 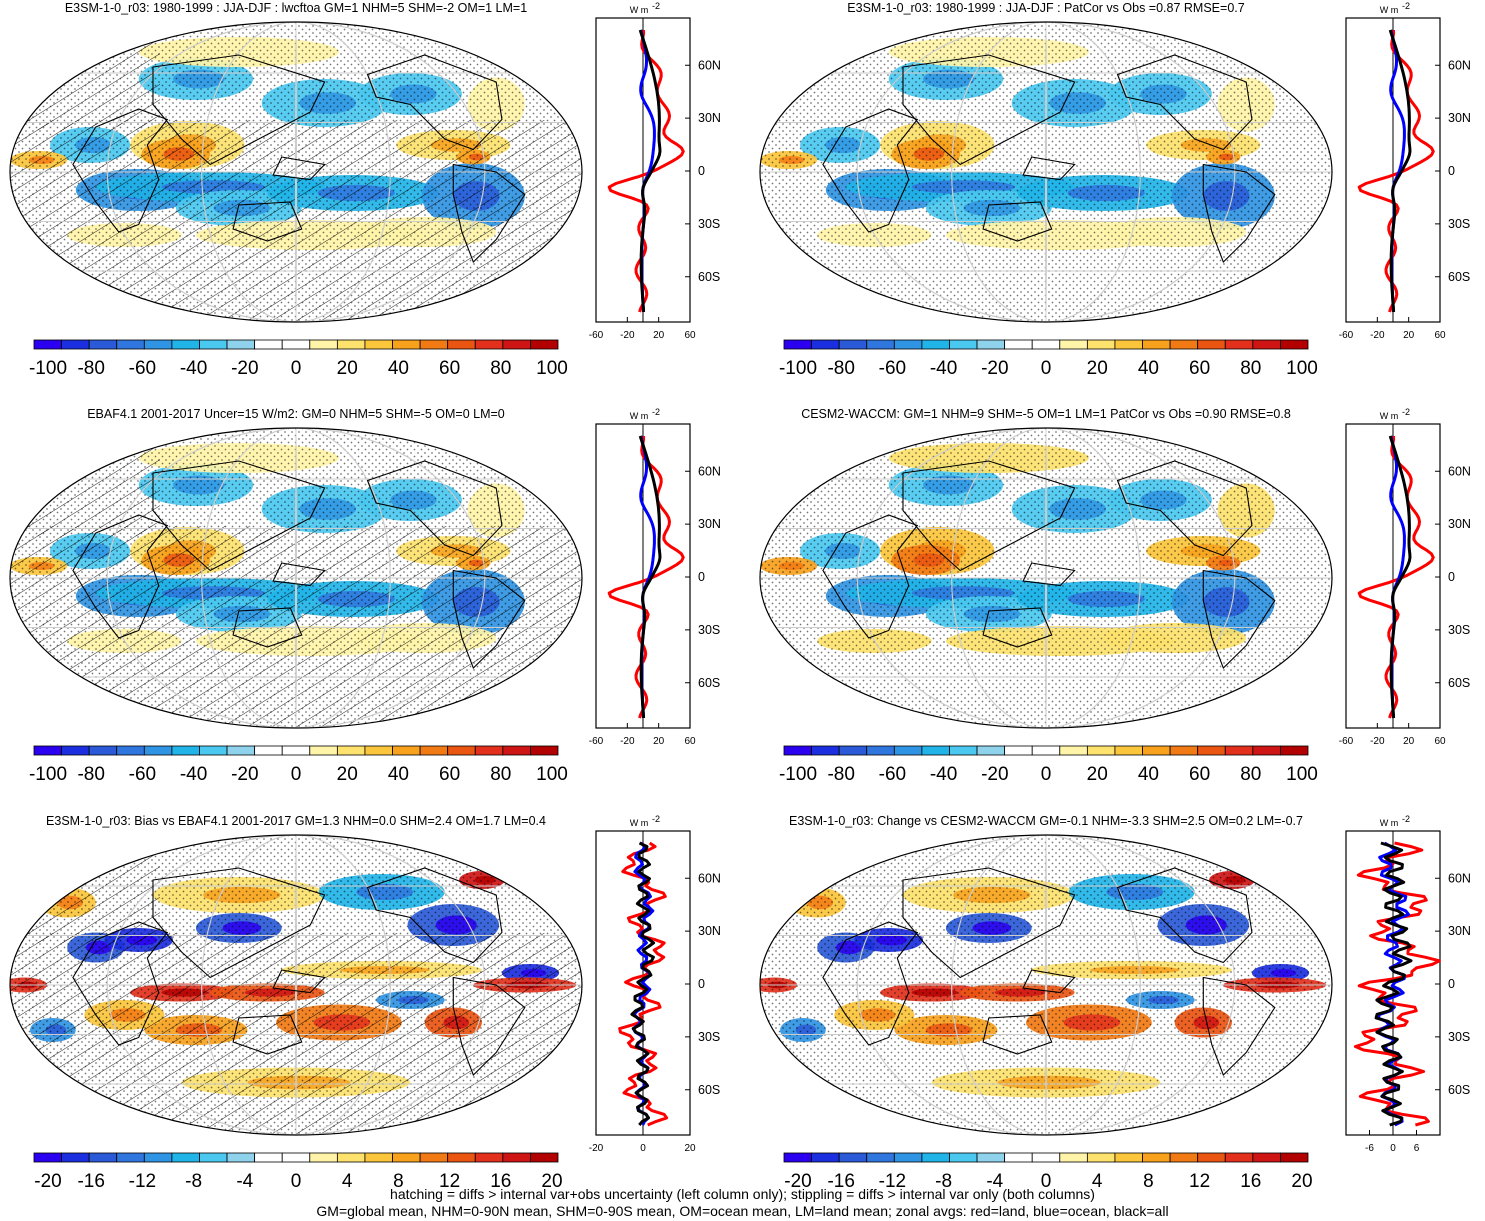 I want to click on coastlines, so click(x=299, y=564).